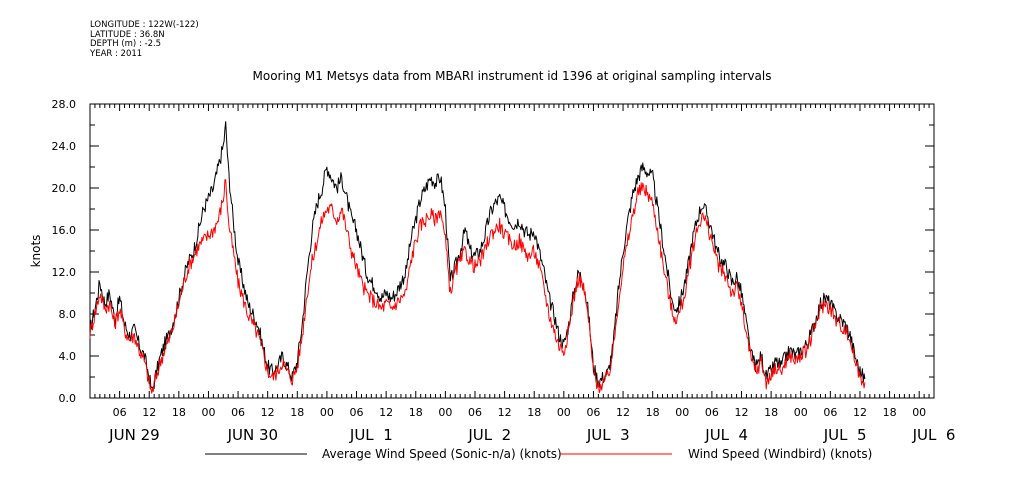 The width and height of the screenshot is (1009, 504). I want to click on y-tick-label: 16.0, so click(64, 230).